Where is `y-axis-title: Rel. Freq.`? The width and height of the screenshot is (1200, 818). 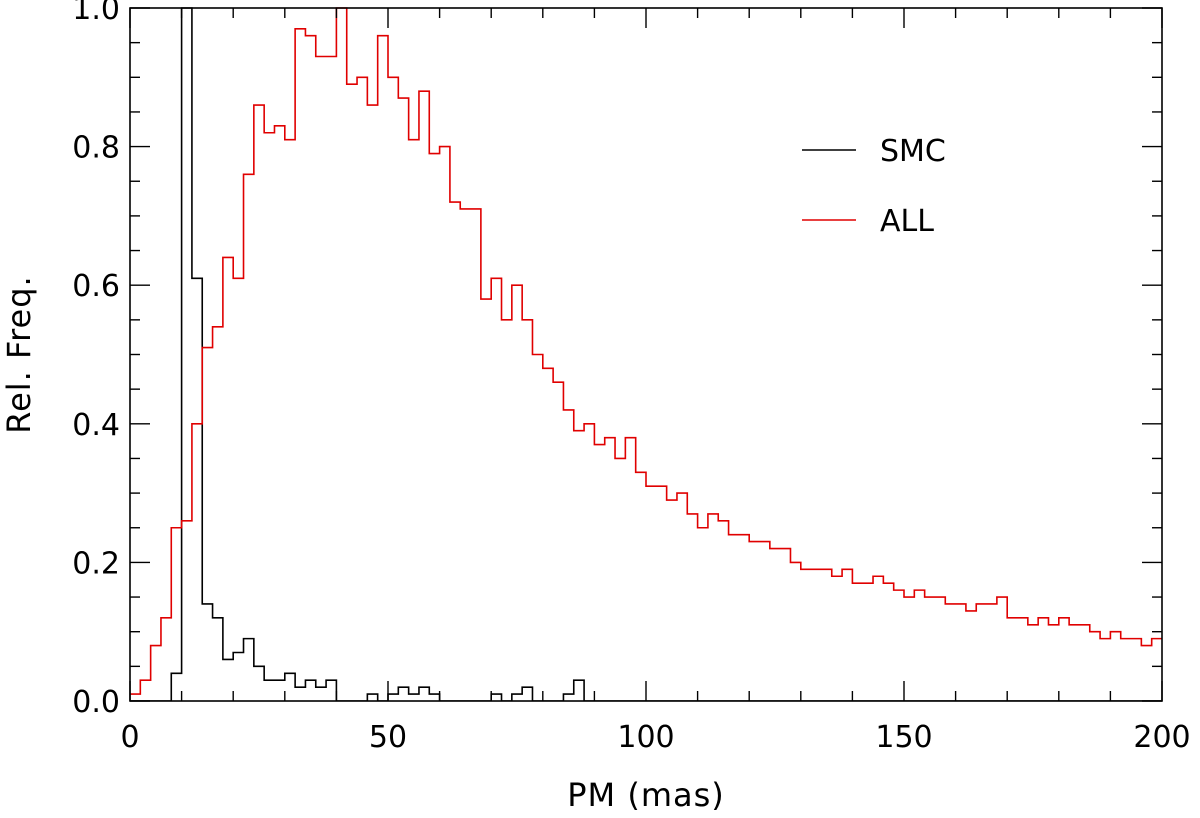 y-axis-title: Rel. Freq. is located at coordinates (19, 354).